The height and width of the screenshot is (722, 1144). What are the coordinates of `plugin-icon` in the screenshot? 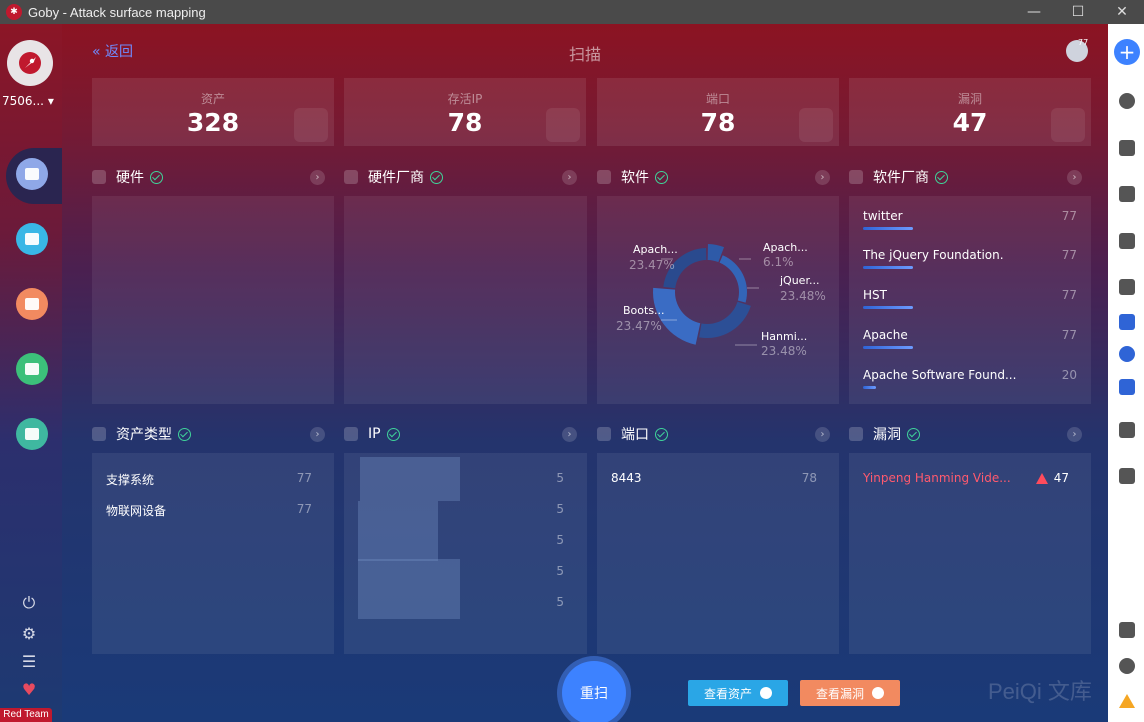 It's located at (1127, 322).